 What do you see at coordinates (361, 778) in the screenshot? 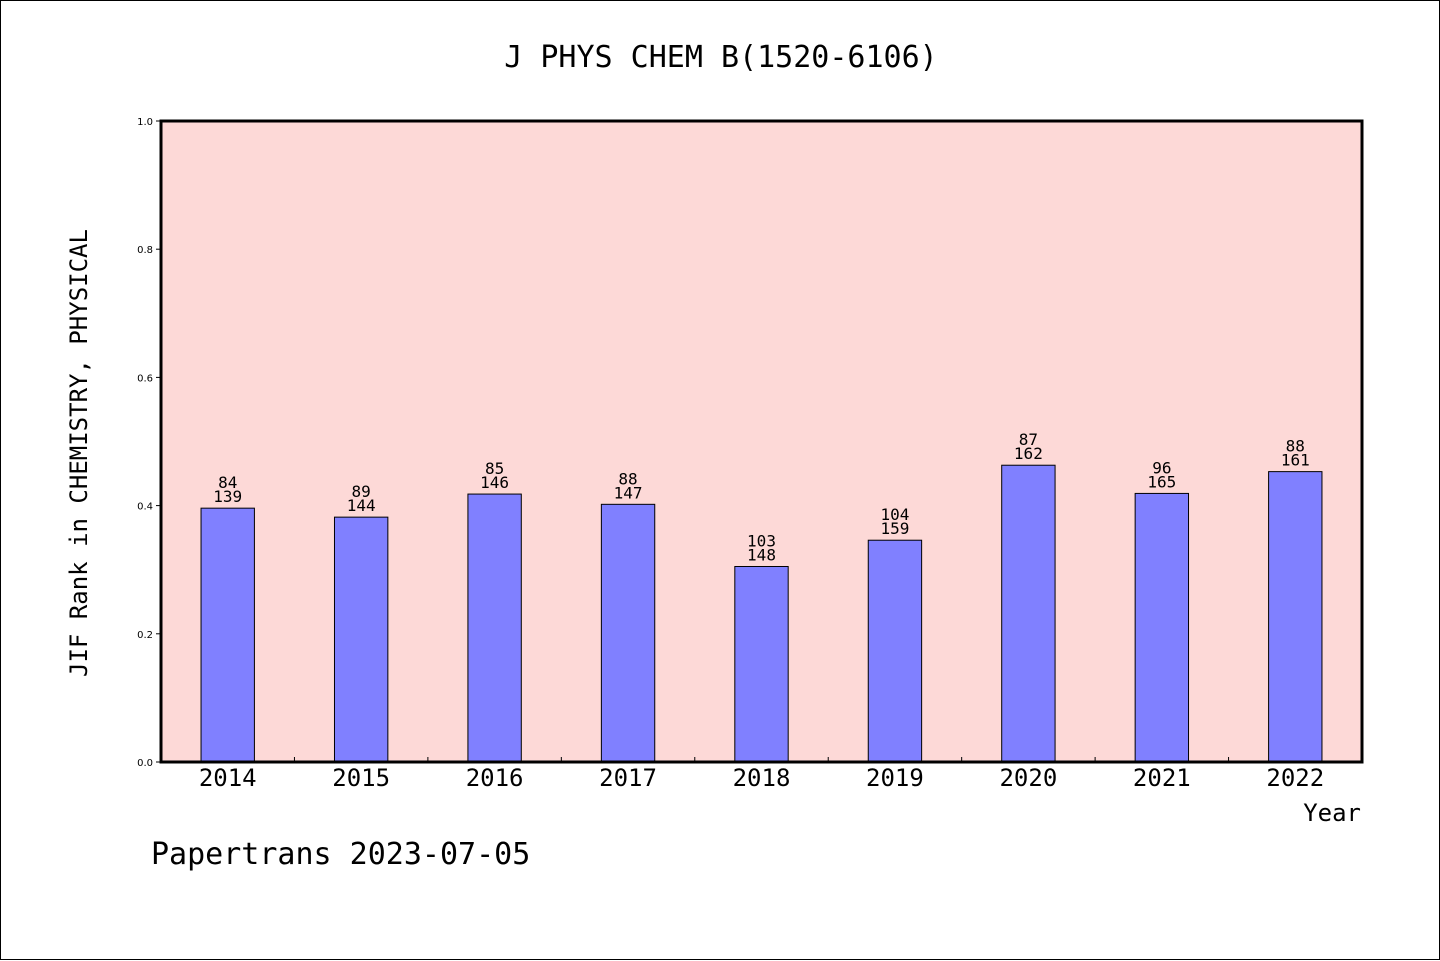
I see `x-tick-label: 2015` at bounding box center [361, 778].